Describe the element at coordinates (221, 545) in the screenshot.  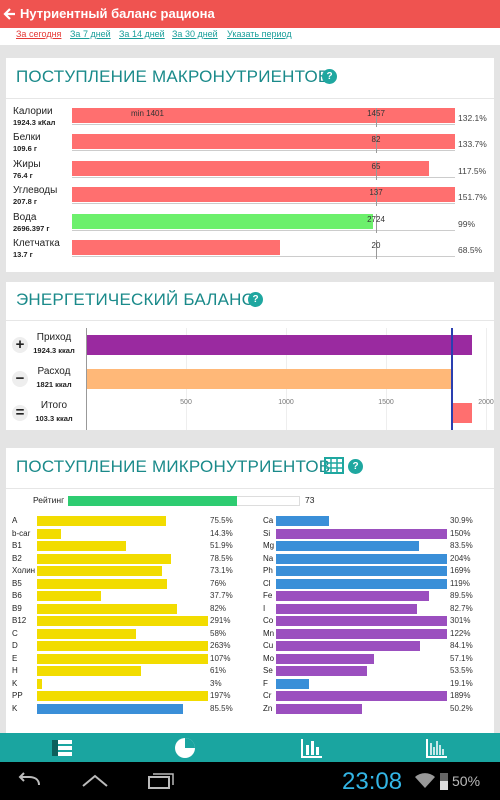
I see `micro-percent: 51.9%` at that location.